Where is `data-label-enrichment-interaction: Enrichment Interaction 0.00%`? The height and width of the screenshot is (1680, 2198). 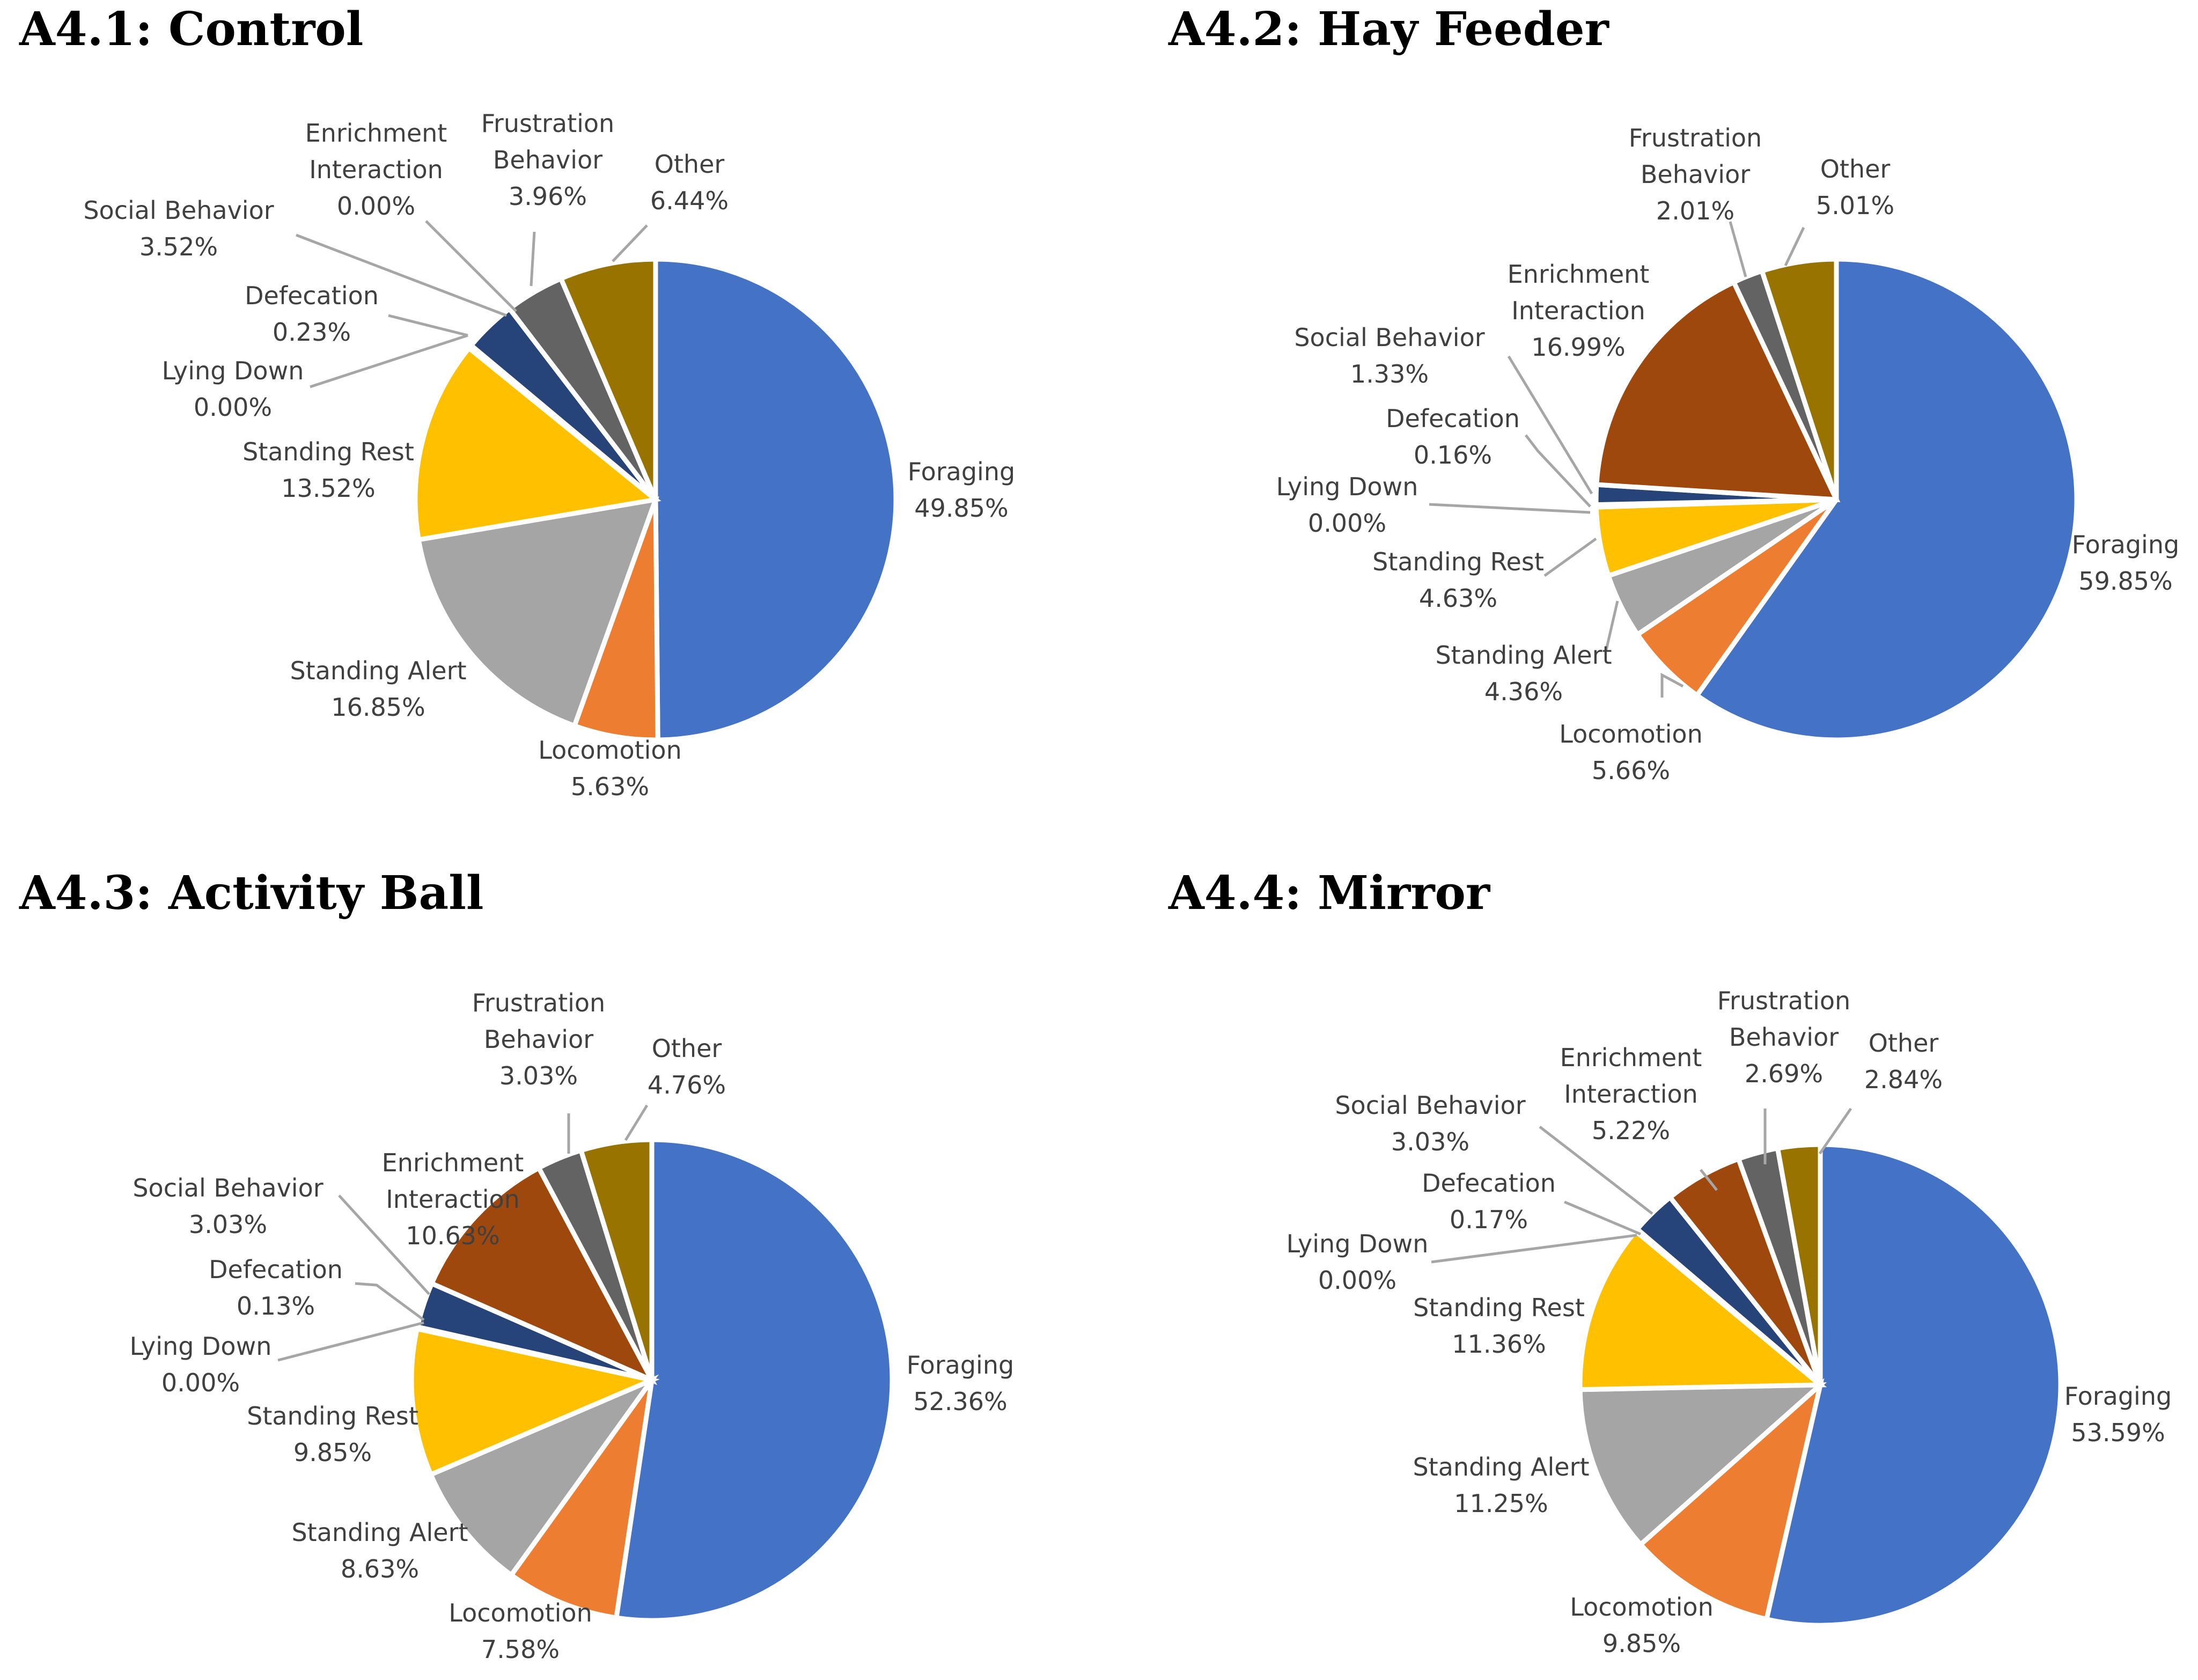 data-label-enrichment-interaction: Enrichment Interaction 0.00% is located at coordinates (376, 170).